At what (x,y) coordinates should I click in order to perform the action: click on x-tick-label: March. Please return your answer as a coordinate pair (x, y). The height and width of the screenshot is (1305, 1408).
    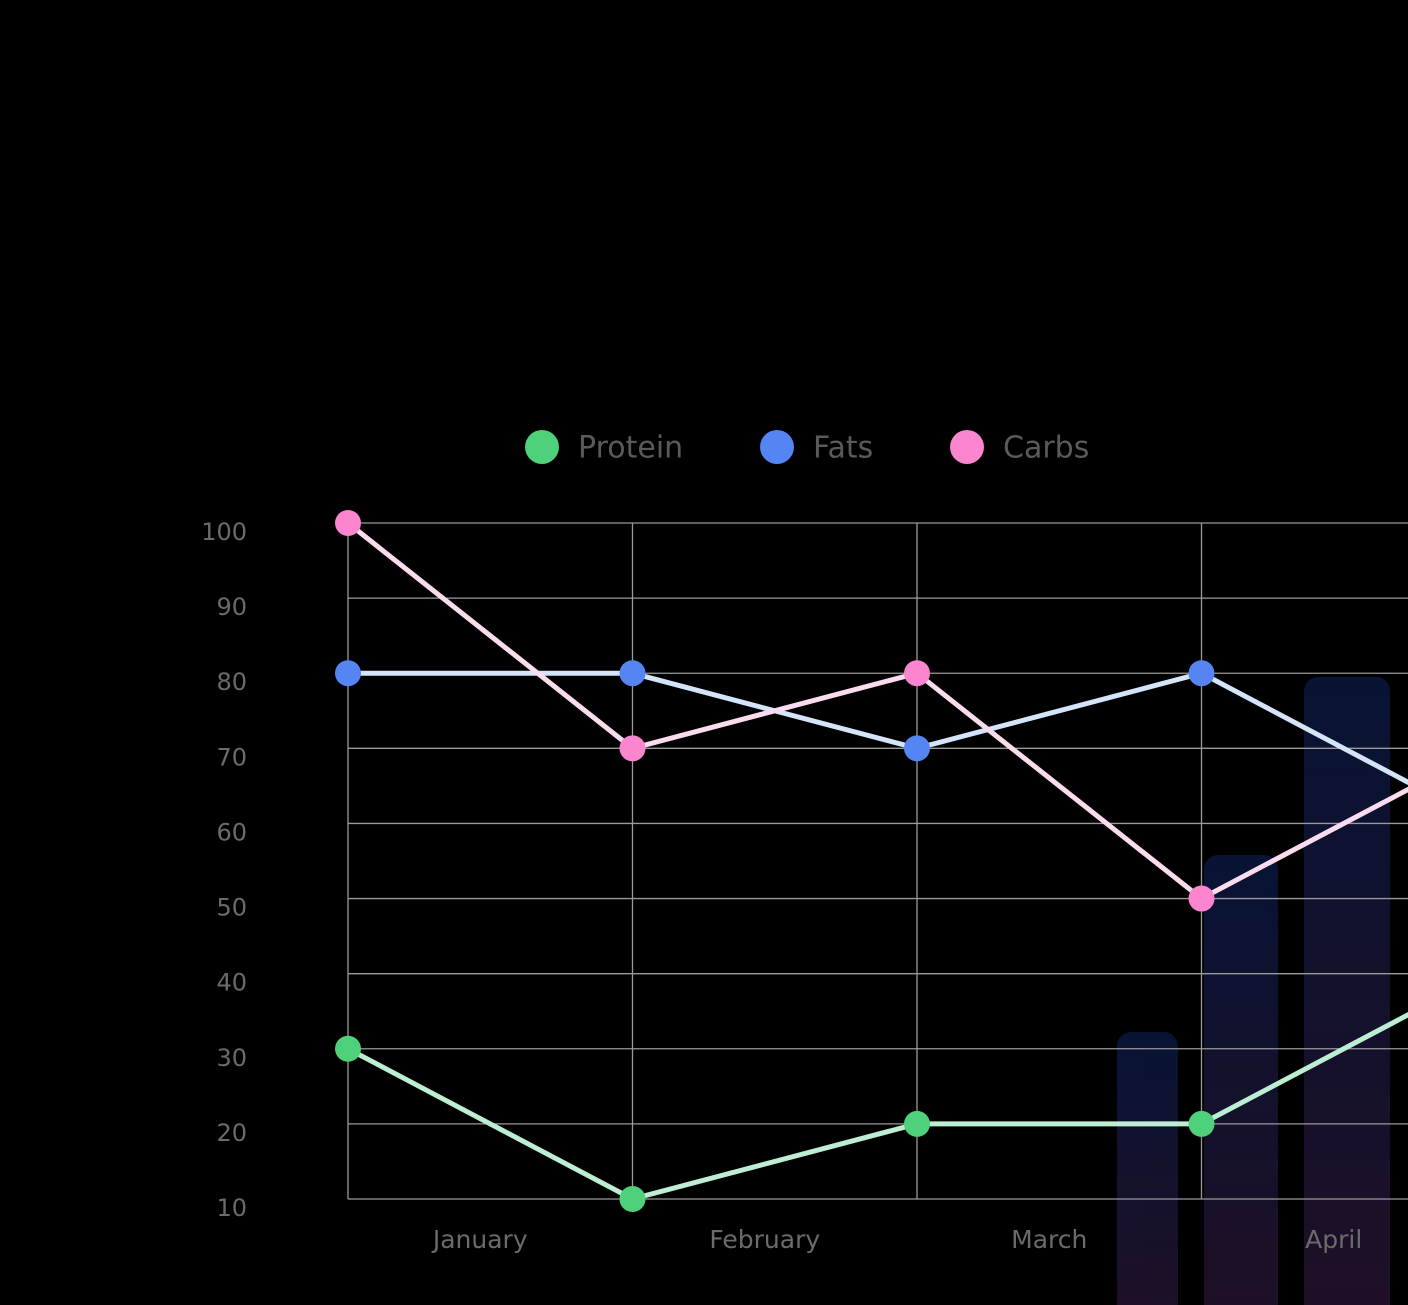
    Looking at the image, I should click on (1049, 1239).